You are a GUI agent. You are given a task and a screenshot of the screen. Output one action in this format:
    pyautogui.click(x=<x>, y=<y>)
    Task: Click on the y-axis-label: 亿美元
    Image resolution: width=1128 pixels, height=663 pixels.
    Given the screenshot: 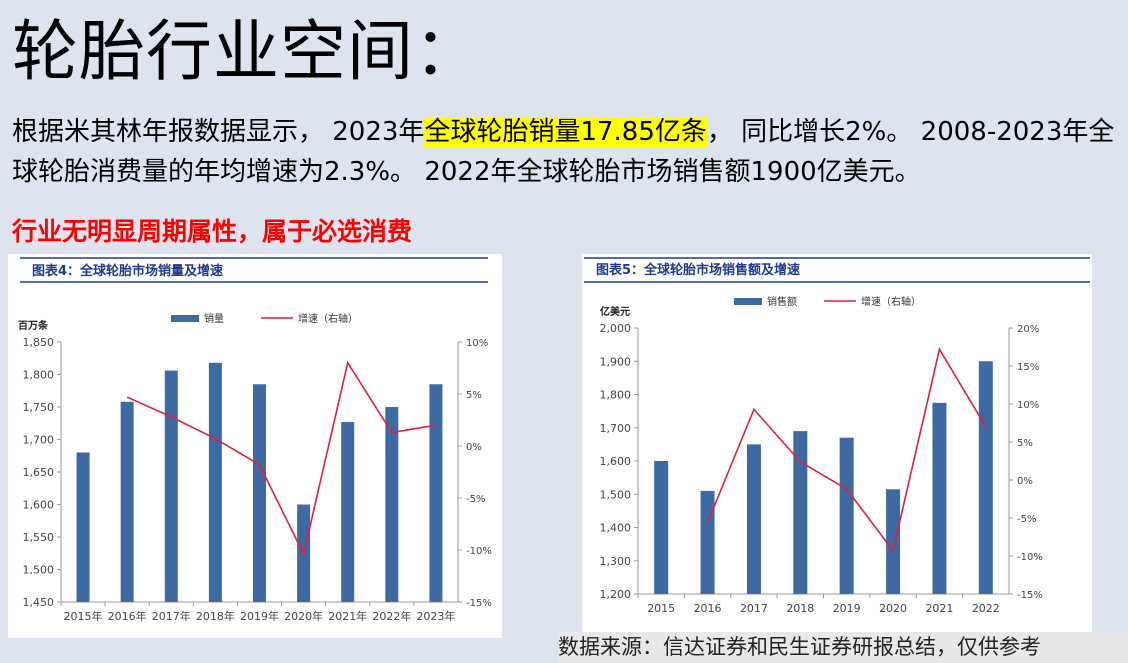 What is the action you would take?
    pyautogui.click(x=615, y=311)
    